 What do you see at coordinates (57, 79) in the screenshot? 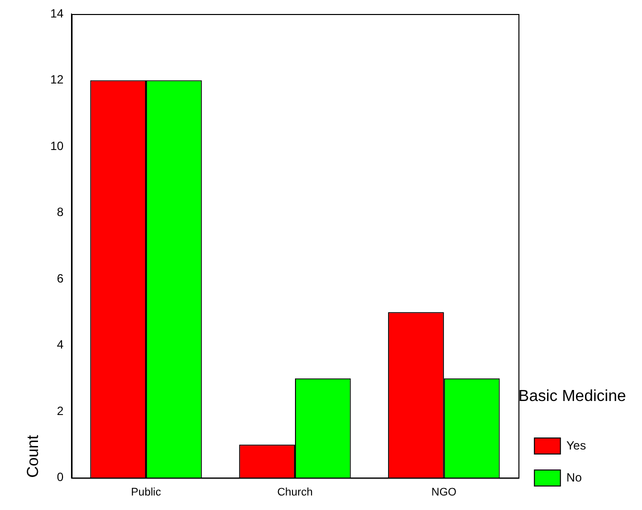
I see `y-tick-label: 12` at bounding box center [57, 79].